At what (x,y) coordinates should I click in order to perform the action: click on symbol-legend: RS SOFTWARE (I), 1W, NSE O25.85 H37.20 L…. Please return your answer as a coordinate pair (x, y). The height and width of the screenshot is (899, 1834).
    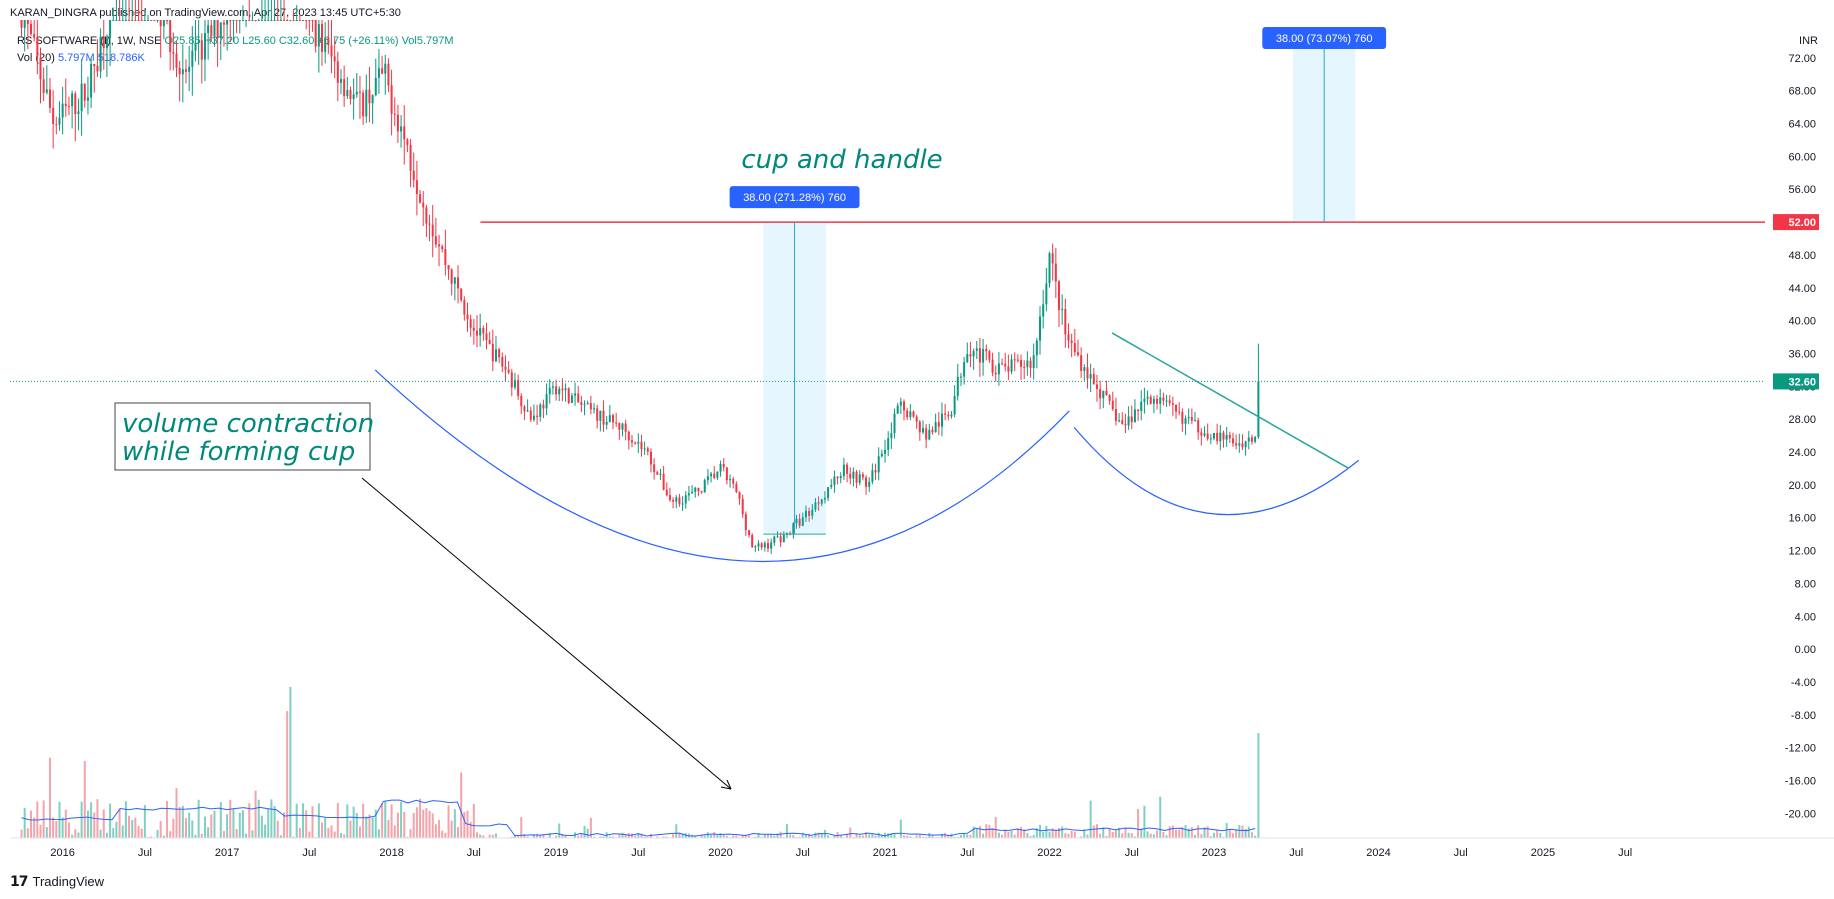
    Looking at the image, I should click on (235, 41).